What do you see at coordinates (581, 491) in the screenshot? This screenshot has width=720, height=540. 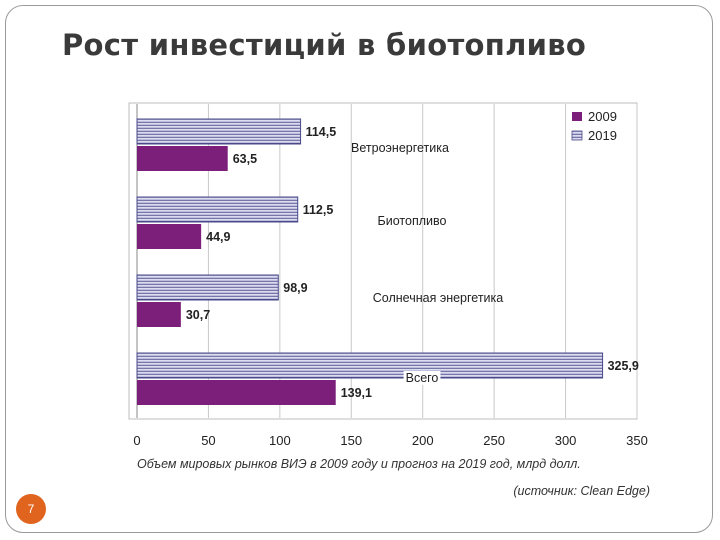 I see `source-note: (источник: Clean Edge)` at bounding box center [581, 491].